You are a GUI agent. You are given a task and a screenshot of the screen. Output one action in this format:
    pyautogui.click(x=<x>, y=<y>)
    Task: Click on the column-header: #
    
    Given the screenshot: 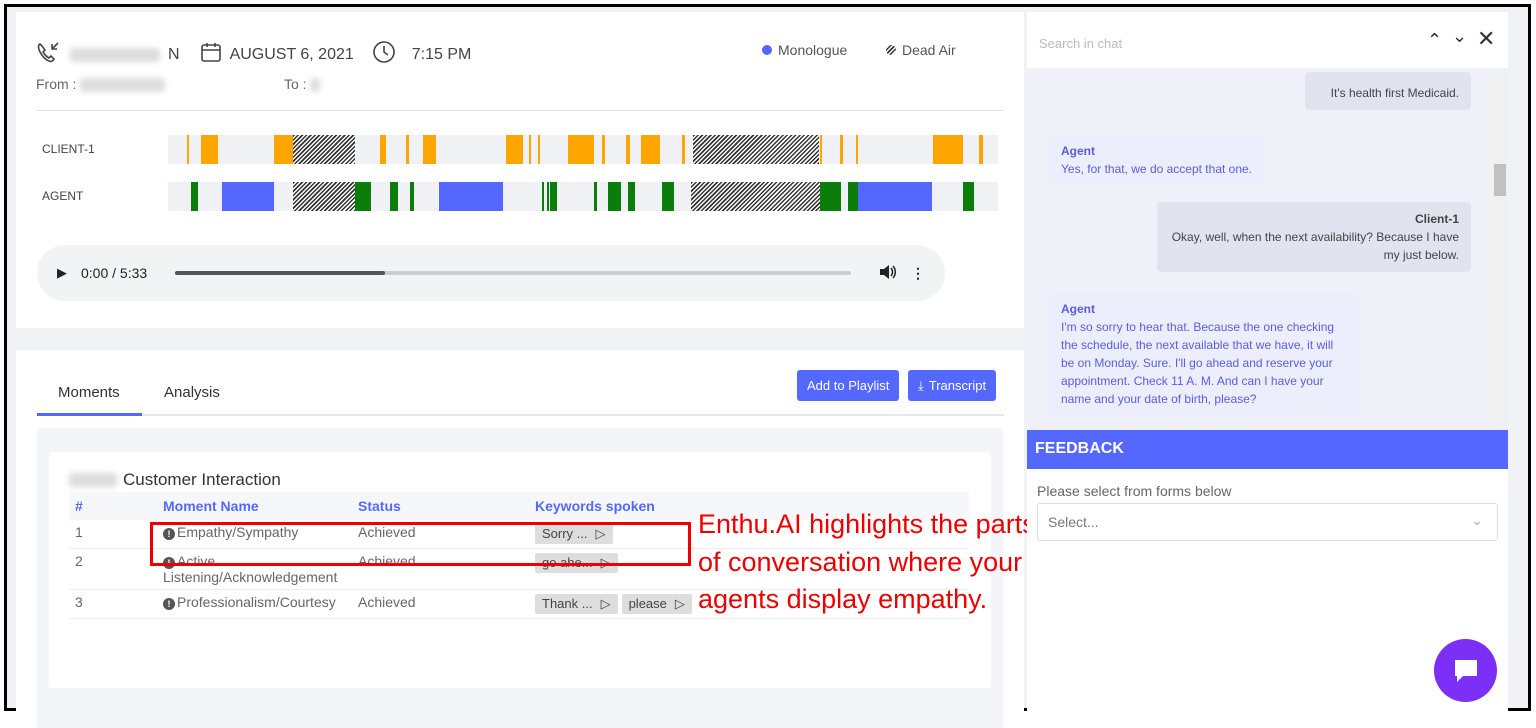 What is the action you would take?
    pyautogui.click(x=113, y=506)
    